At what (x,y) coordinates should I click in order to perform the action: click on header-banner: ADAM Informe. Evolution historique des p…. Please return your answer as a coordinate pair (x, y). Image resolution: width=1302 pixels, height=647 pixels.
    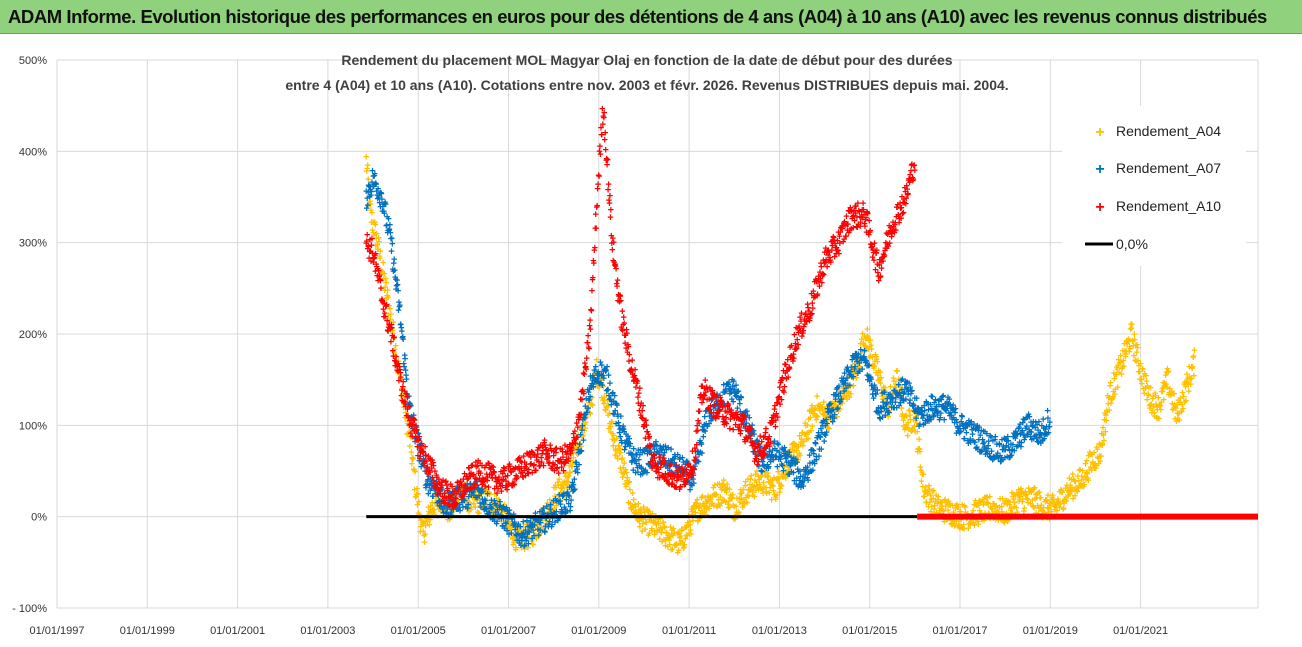
    Looking at the image, I should click on (651, 17).